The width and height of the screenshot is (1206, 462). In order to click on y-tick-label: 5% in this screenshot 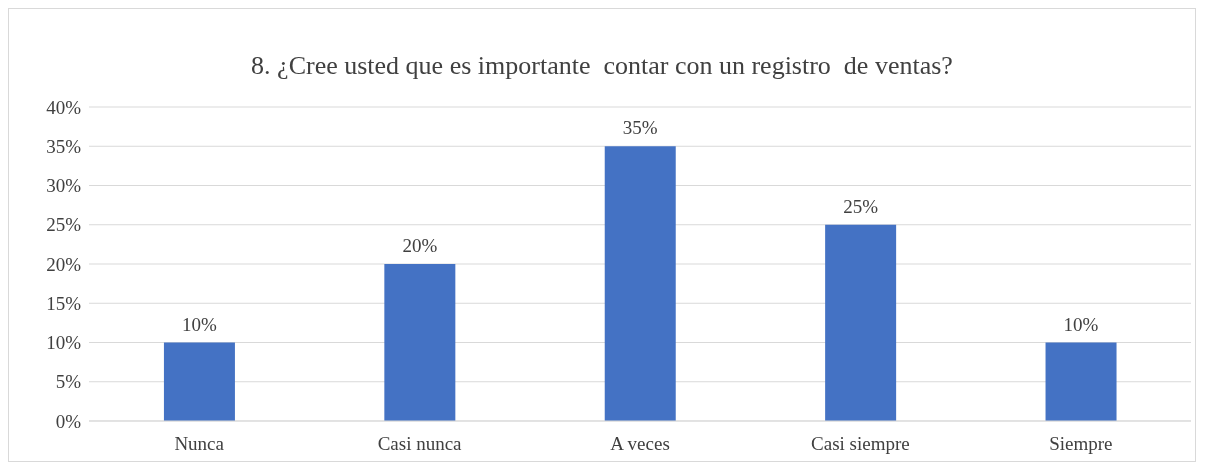, I will do `click(68, 382)`.